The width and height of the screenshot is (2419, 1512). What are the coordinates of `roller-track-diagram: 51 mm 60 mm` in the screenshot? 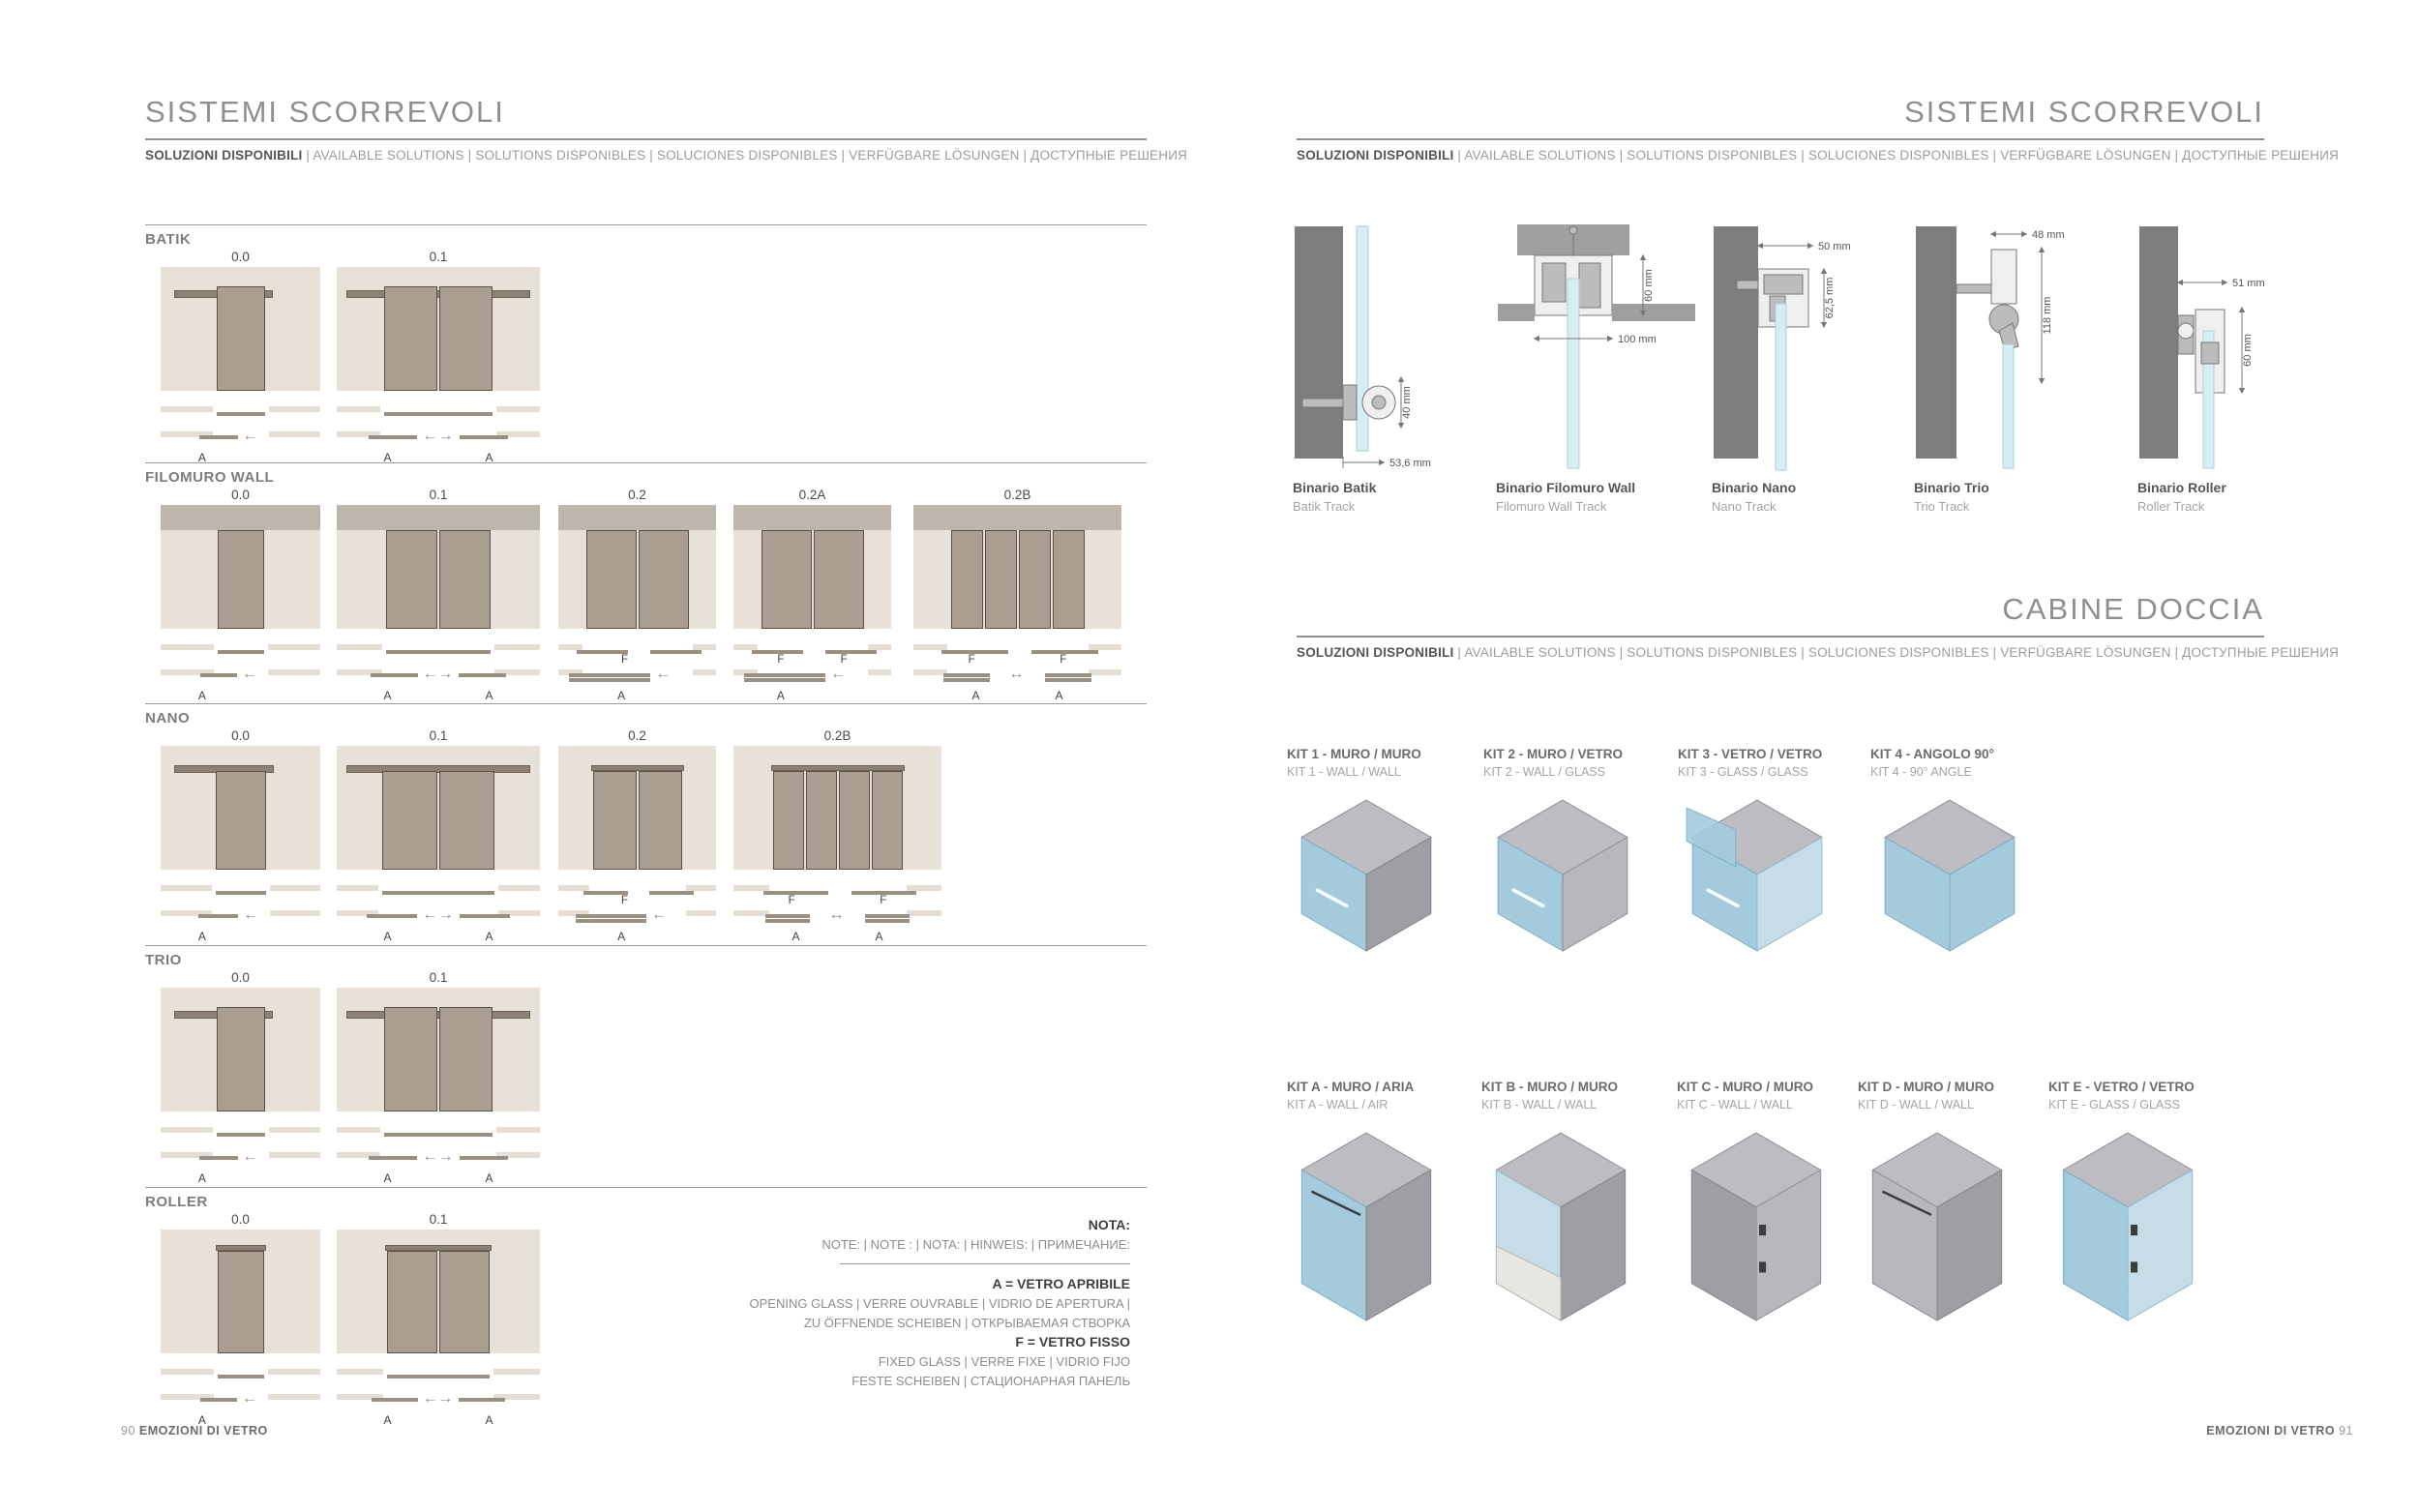 It's located at (2202, 347).